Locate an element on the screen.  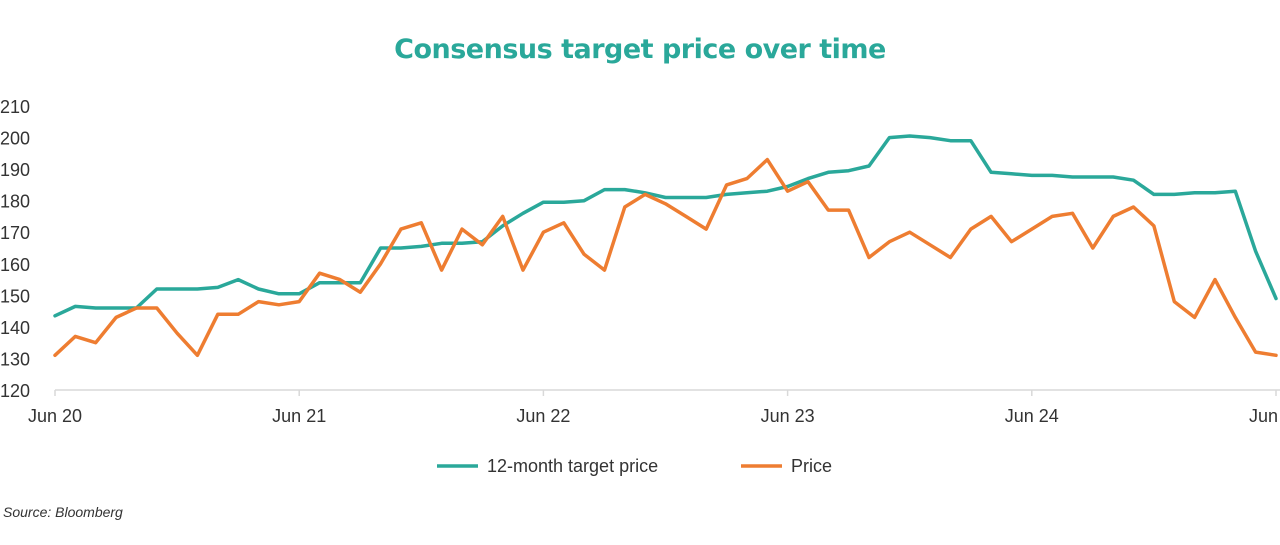
y-tick-label: 140 is located at coordinates (15, 328).